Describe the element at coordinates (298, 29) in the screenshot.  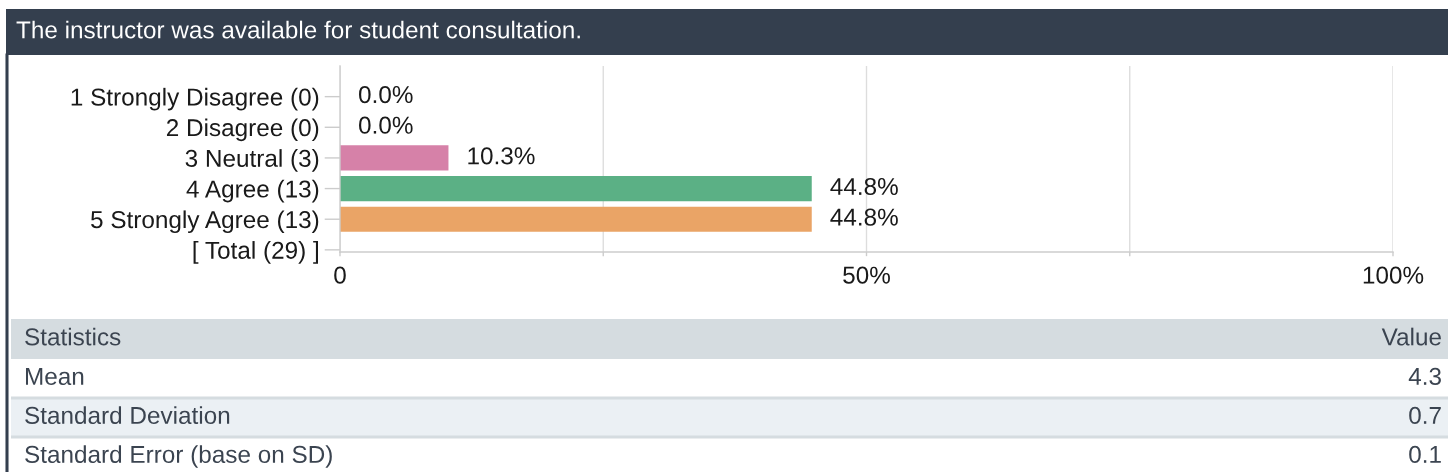
I see `chart-title: The instructor was available for student consultation.` at that location.